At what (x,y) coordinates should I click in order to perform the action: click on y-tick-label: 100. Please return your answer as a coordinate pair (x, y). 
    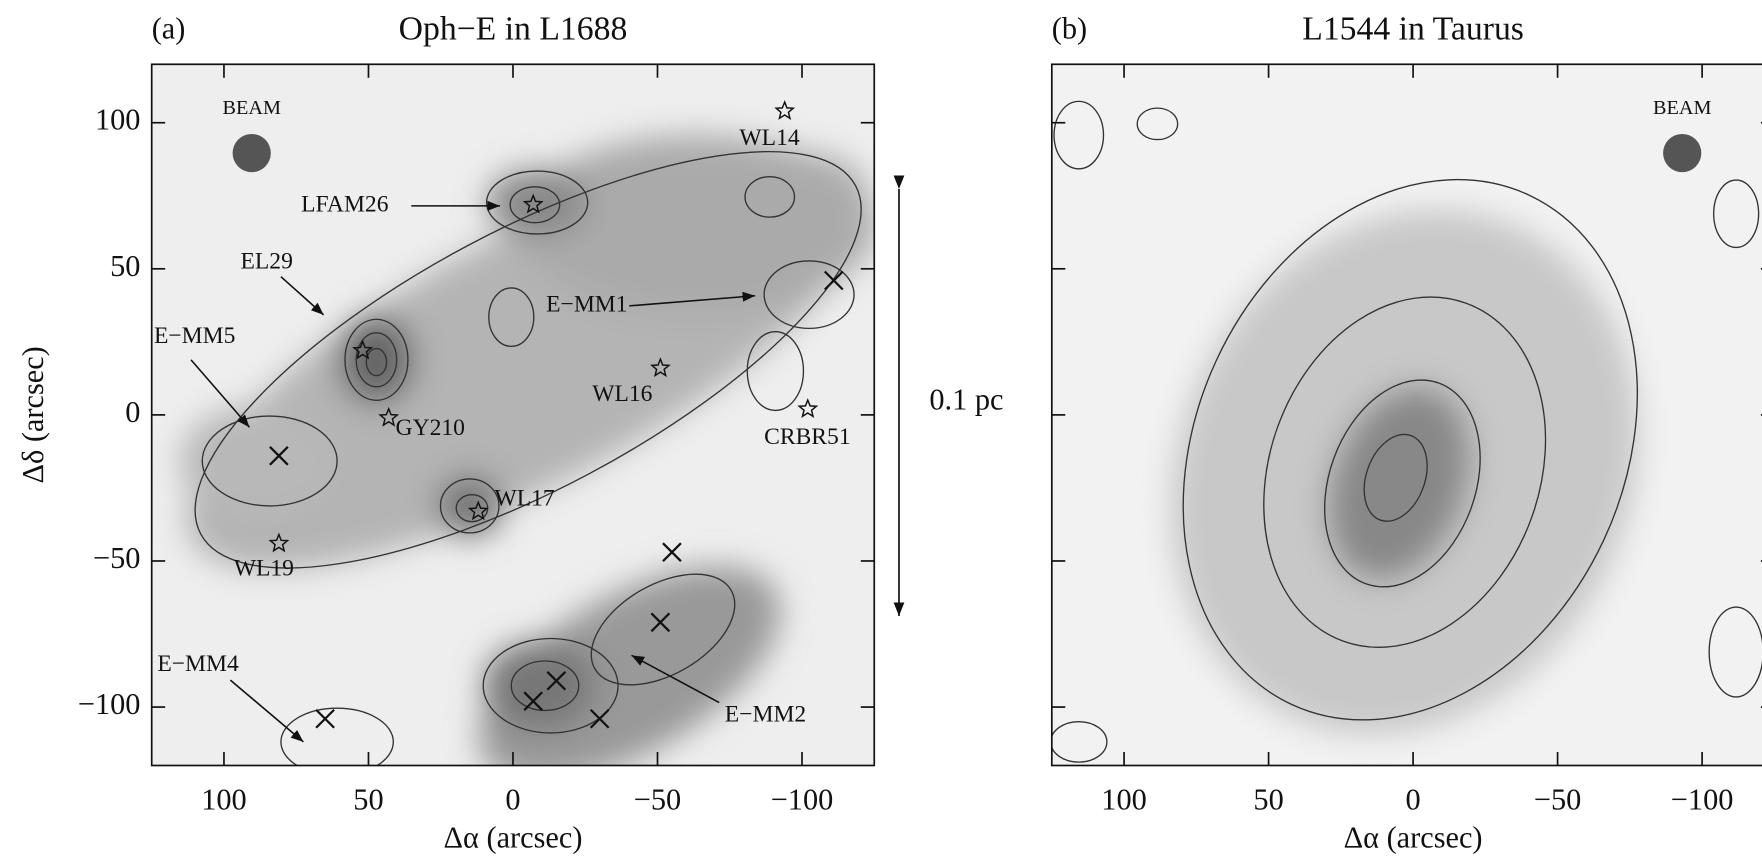
    Looking at the image, I should click on (118, 120).